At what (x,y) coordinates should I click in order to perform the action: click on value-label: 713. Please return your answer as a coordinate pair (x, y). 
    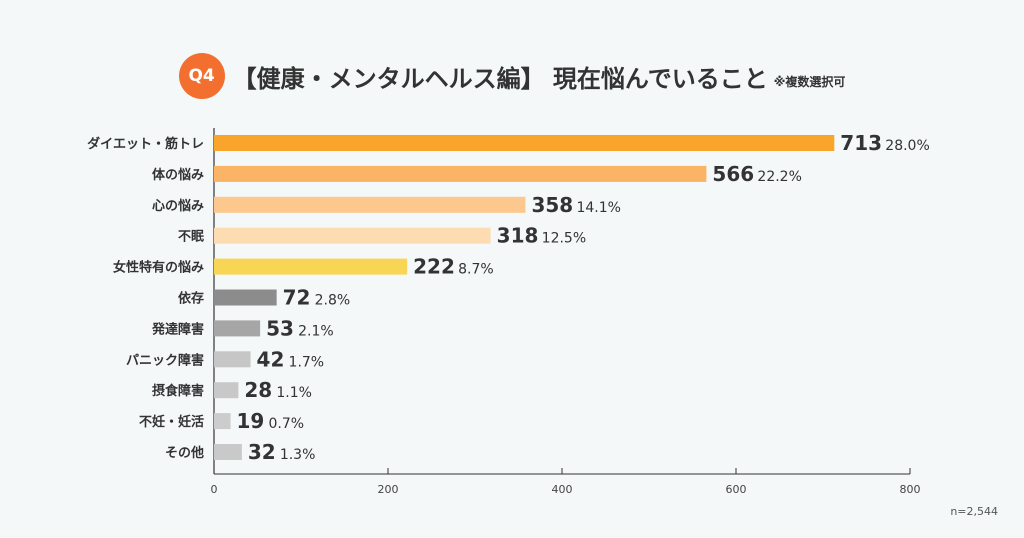
    Looking at the image, I should click on (861, 143).